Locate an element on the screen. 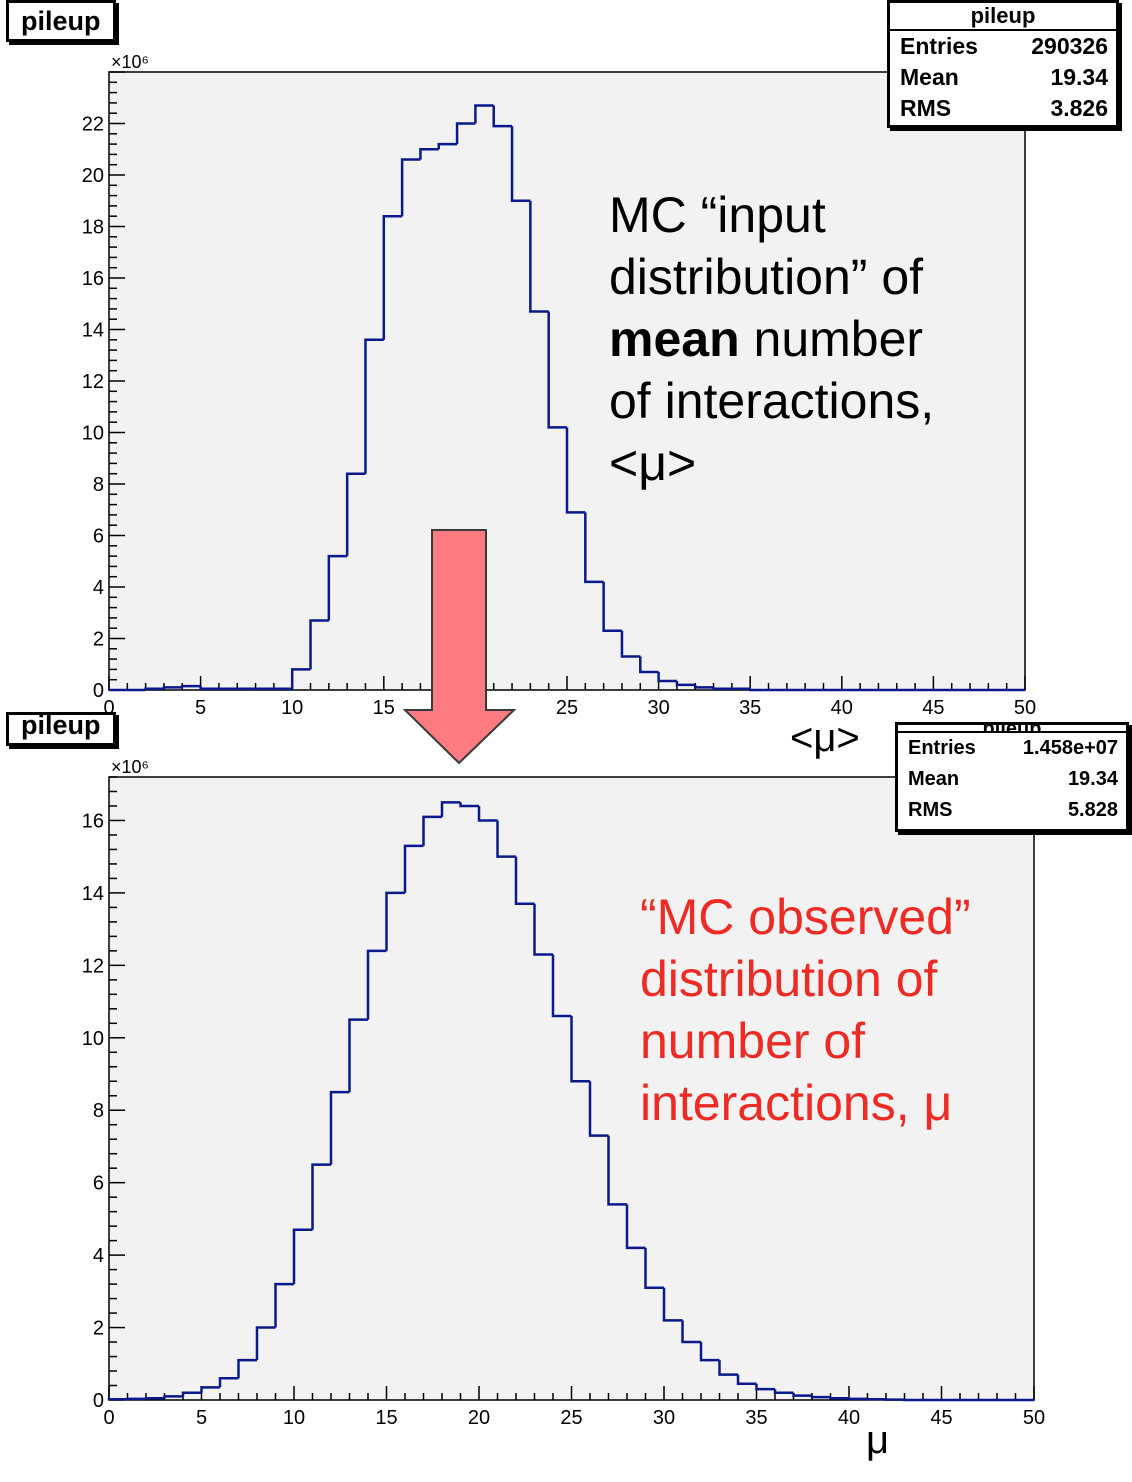 The image size is (1132, 1482). top-stats-title: pileup is located at coordinates (1003, 17).